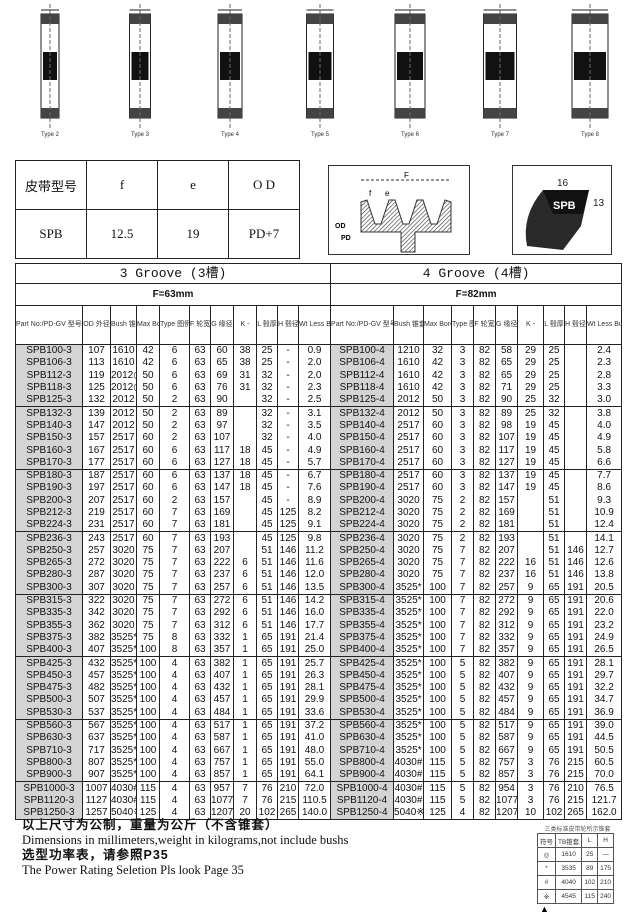  I want to click on dim-OD: OD, so click(340, 226).